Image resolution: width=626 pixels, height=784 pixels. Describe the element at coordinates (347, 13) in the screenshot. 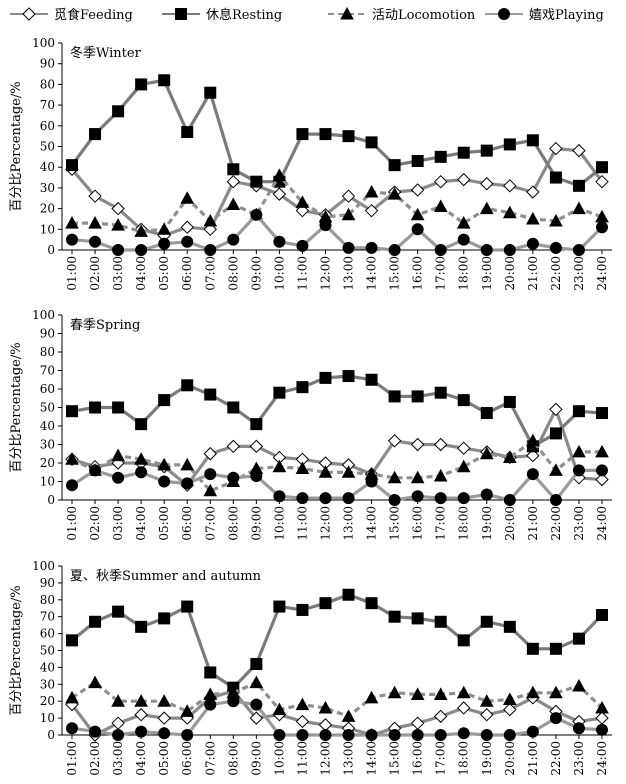

I see `legend-marker-locomotion` at that location.